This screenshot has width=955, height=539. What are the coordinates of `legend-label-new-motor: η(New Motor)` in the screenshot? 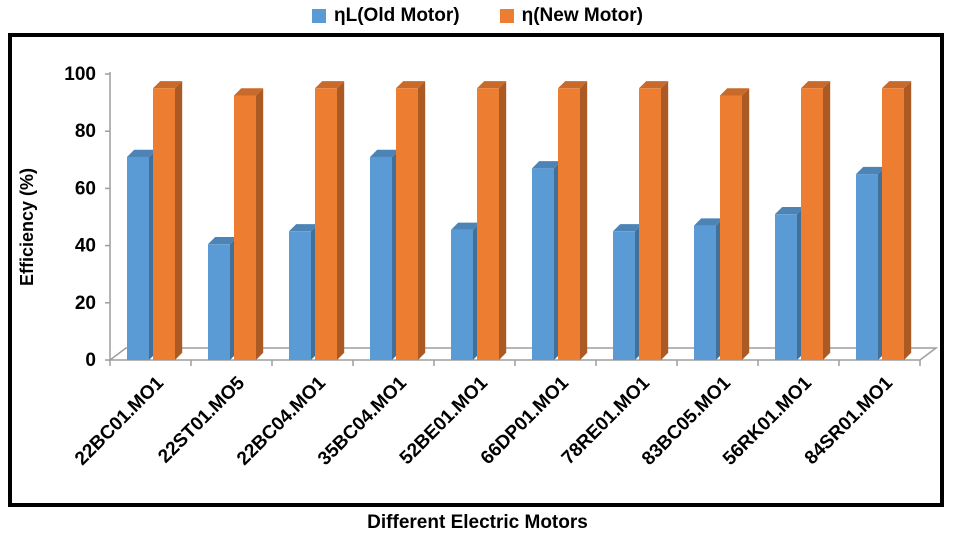 It's located at (582, 15).